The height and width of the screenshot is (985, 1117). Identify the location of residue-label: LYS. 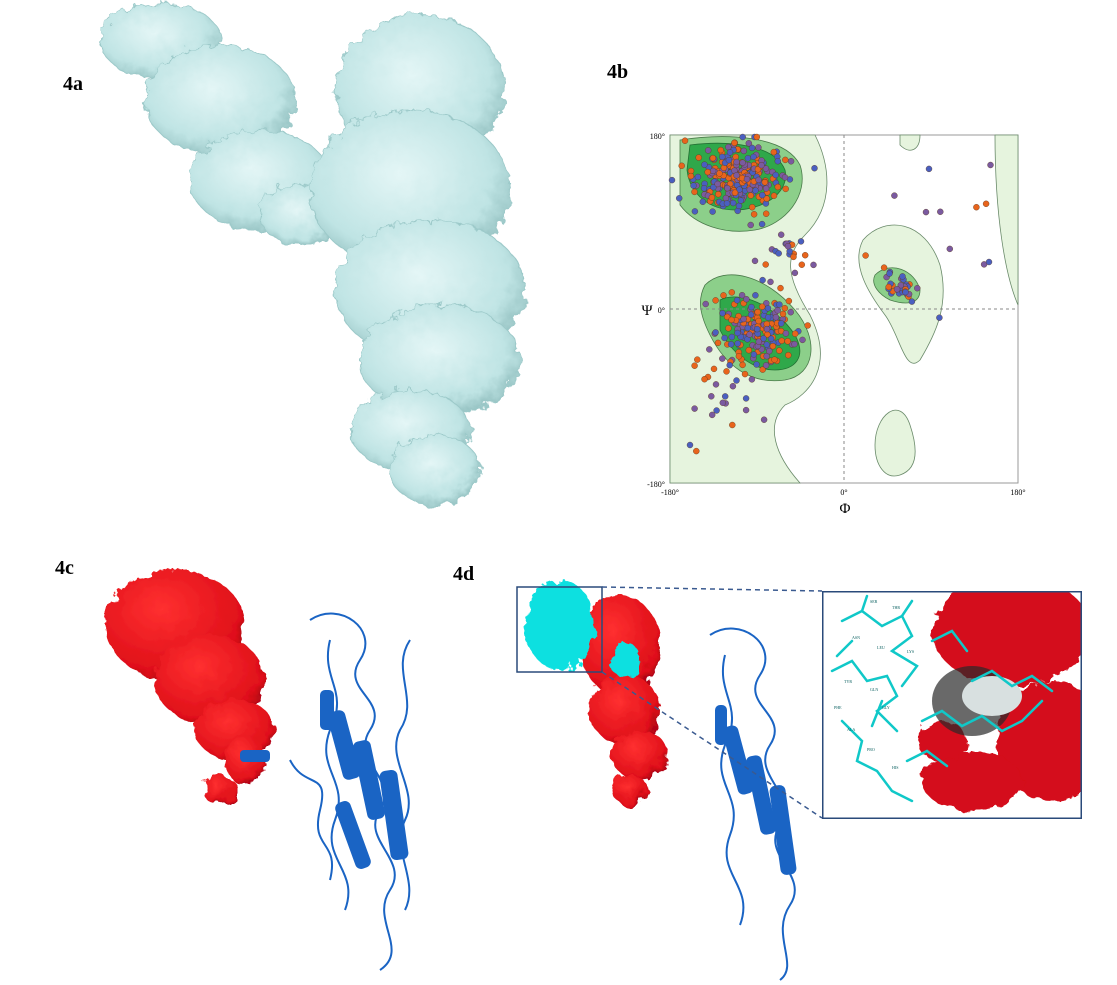
(910, 651).